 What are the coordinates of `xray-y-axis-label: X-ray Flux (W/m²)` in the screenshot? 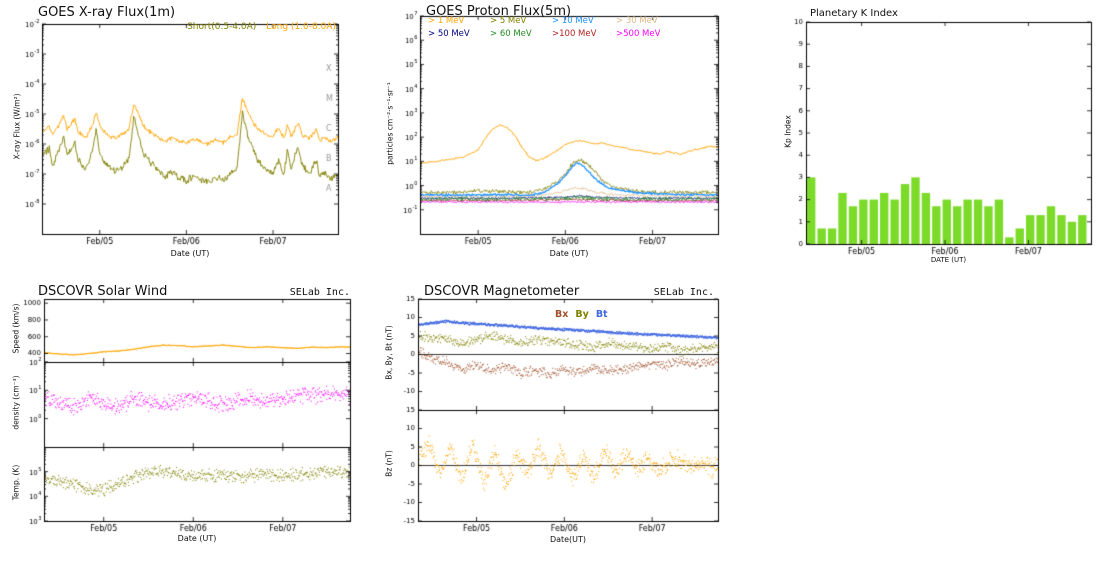 It's located at (17, 126).